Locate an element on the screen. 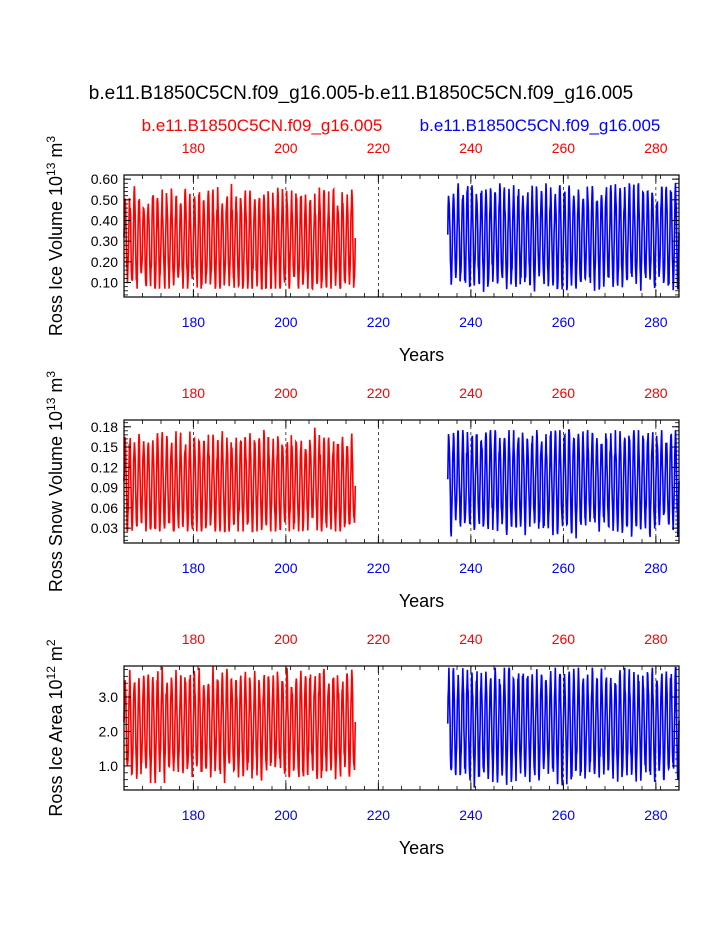 The image size is (723, 935). y-tick-label: 0.60 is located at coordinates (104, 179).